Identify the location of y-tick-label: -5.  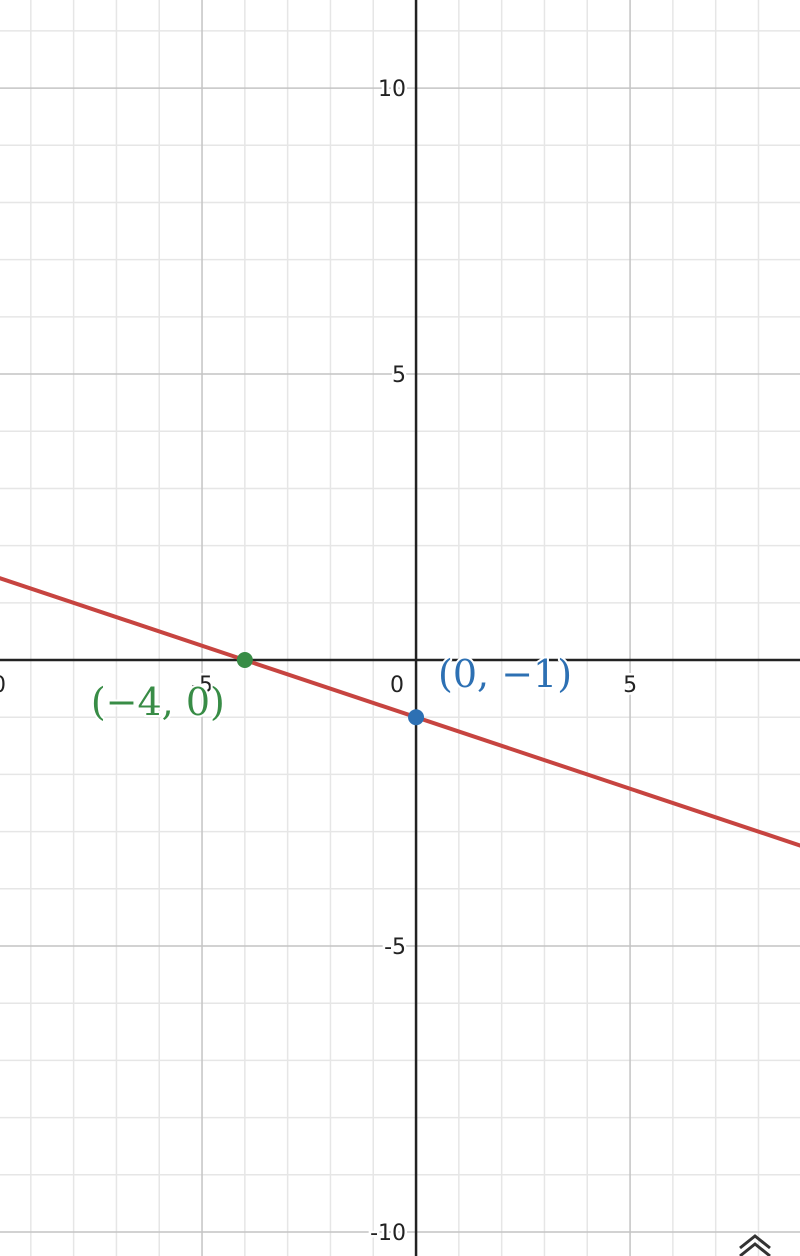
(395, 947).